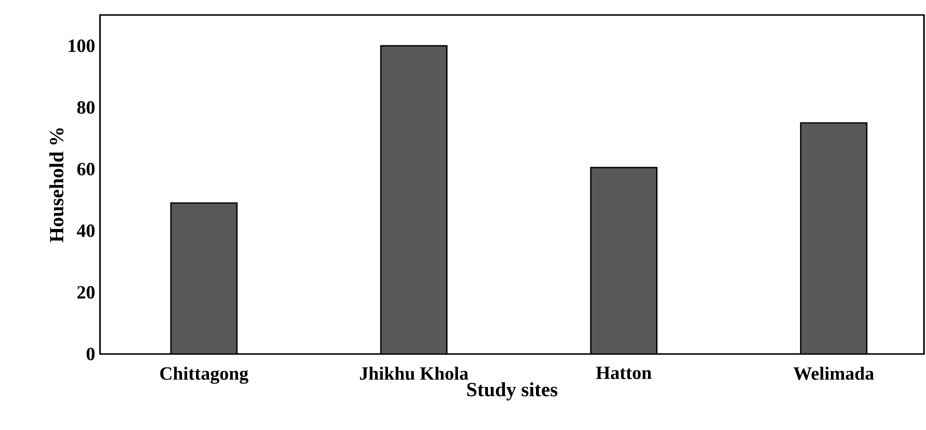 This screenshot has height=430, width=926. What do you see at coordinates (624, 373) in the screenshot?
I see `x-tick-label: Hatton` at bounding box center [624, 373].